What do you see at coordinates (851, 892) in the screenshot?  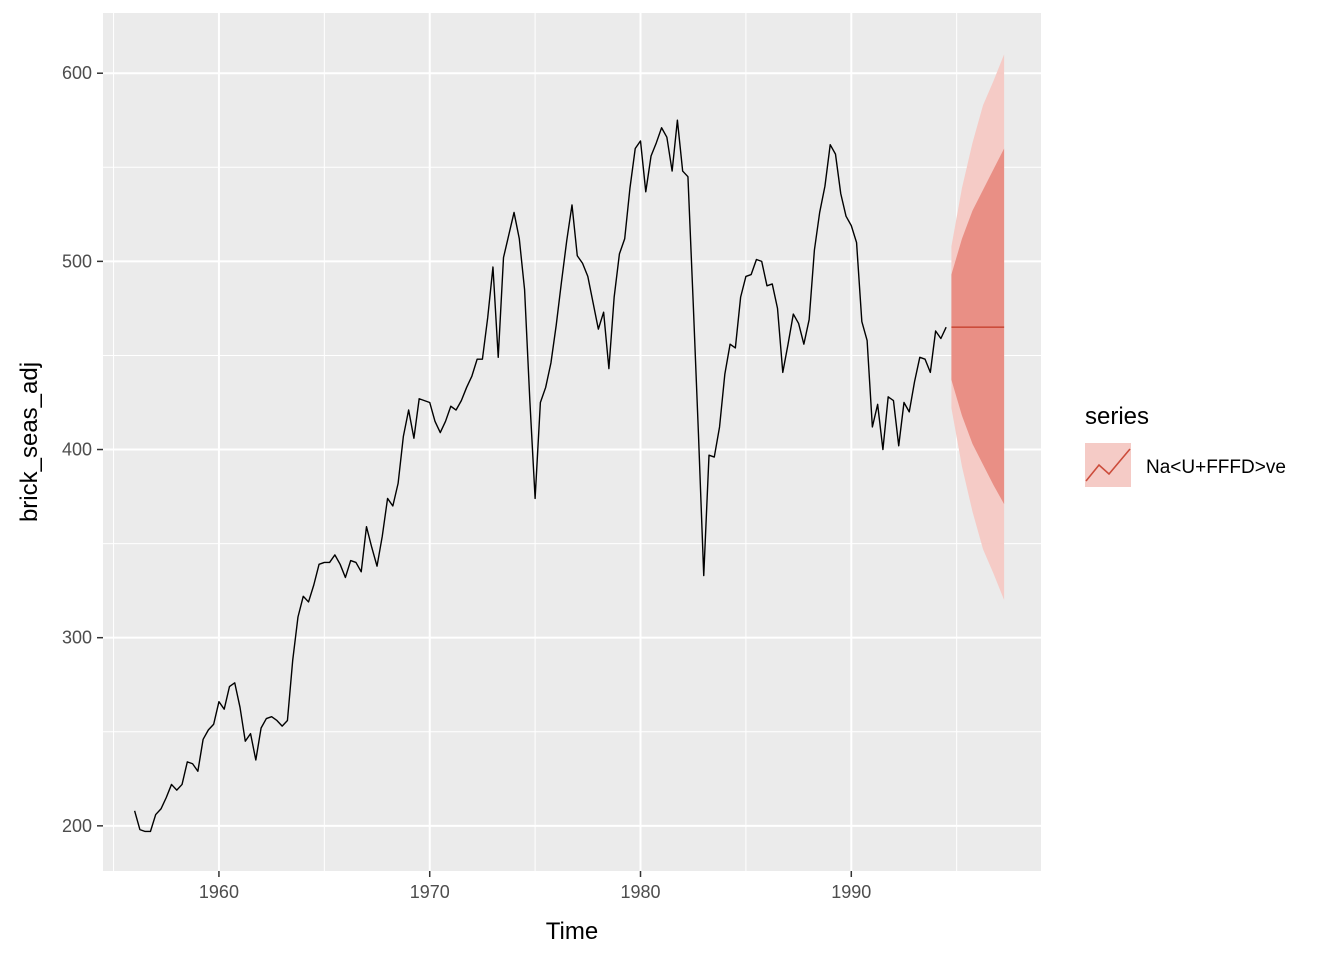 I see `x-tick-label: 1990` at bounding box center [851, 892].